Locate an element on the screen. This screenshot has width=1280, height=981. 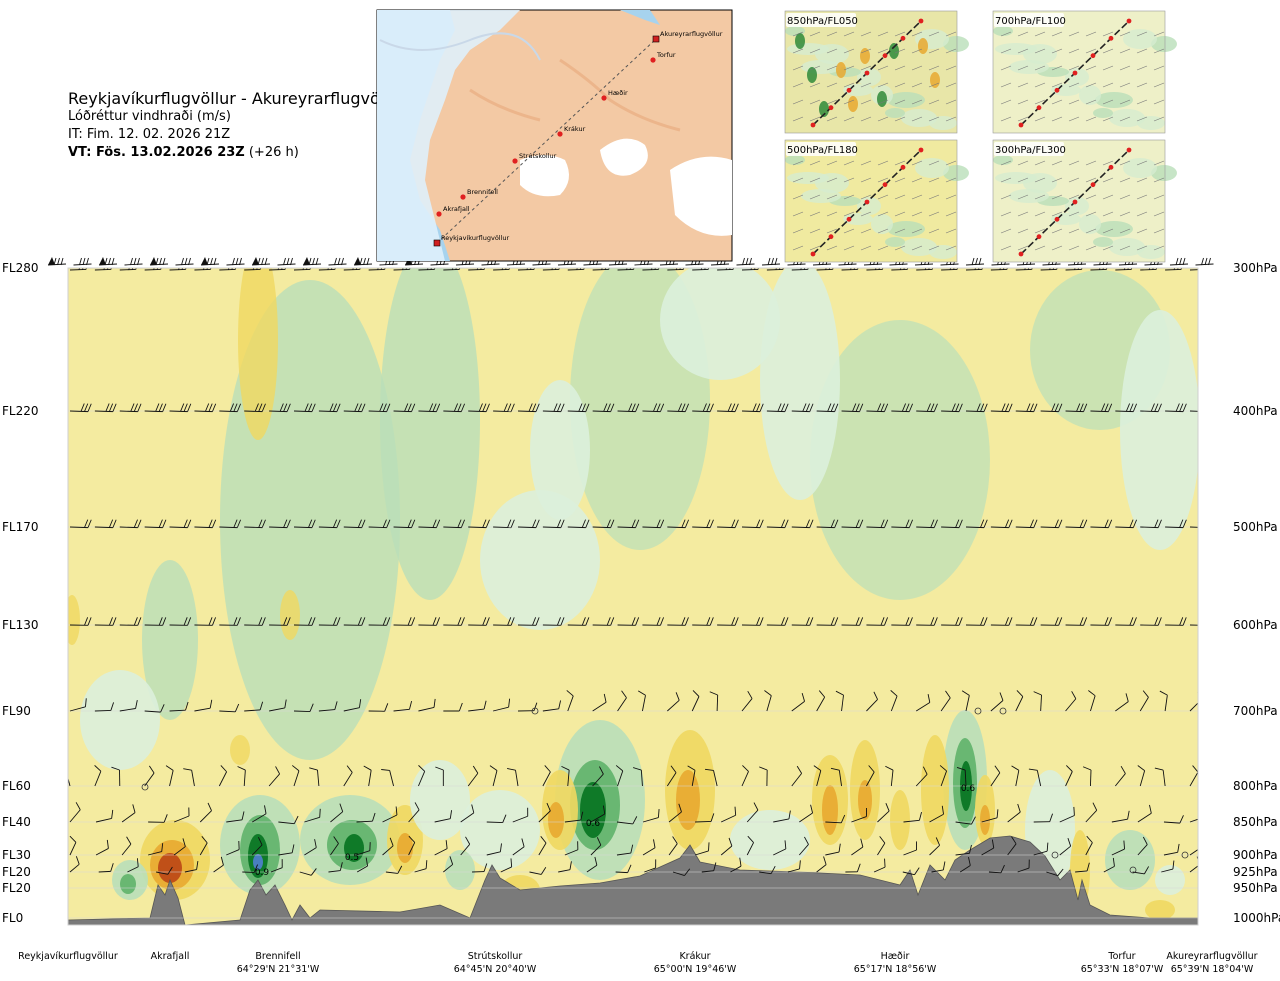
flight-level-label: FL170 is located at coordinates (20, 527).